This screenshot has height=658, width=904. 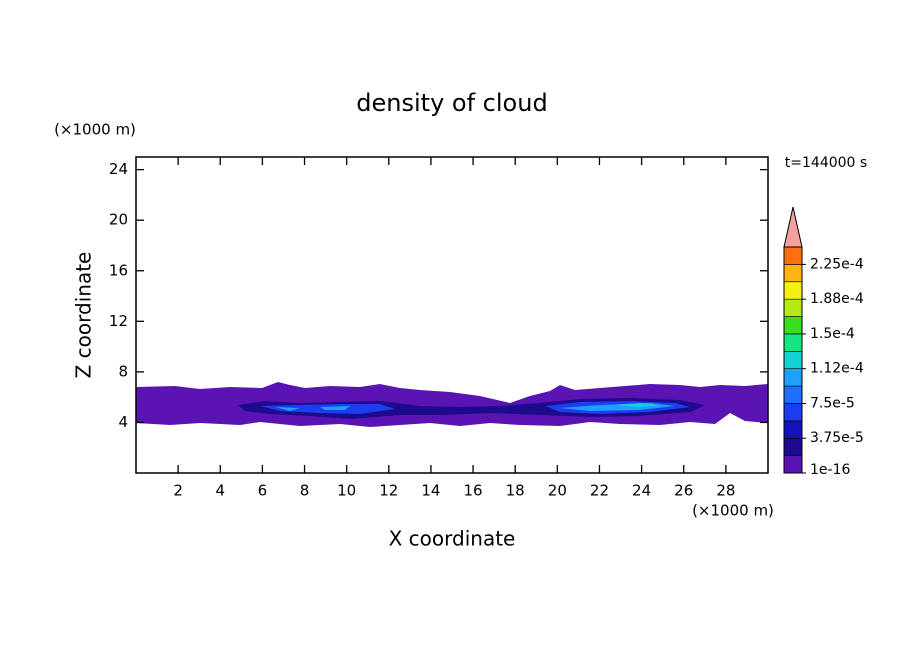 What do you see at coordinates (826, 163) in the screenshot?
I see `annotation: t=144000 s` at bounding box center [826, 163].